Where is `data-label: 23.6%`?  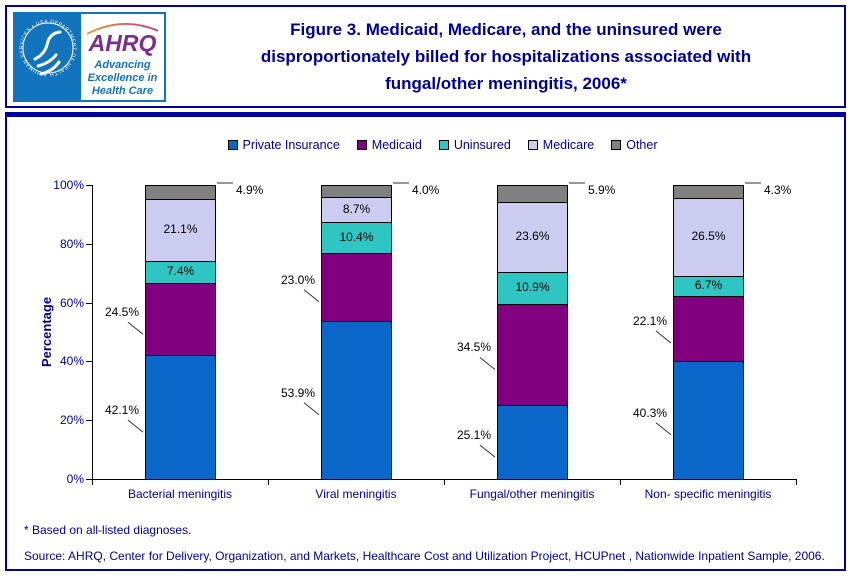 data-label: 23.6% is located at coordinates (532, 236).